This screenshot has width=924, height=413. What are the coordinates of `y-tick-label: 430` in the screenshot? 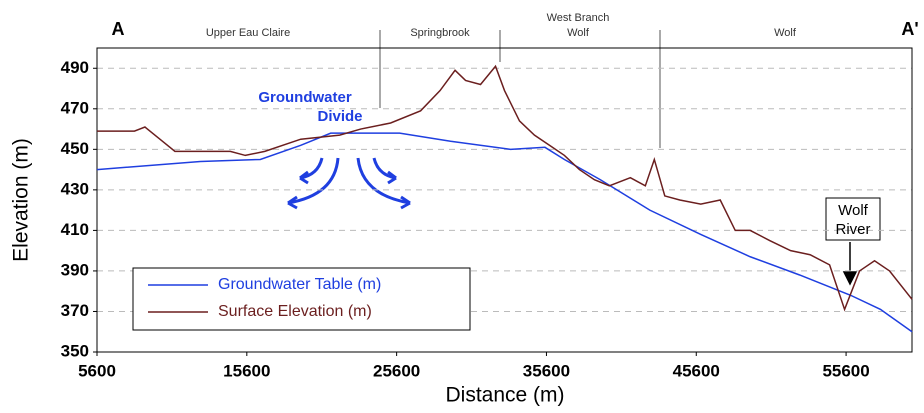 It's located at (75, 188).